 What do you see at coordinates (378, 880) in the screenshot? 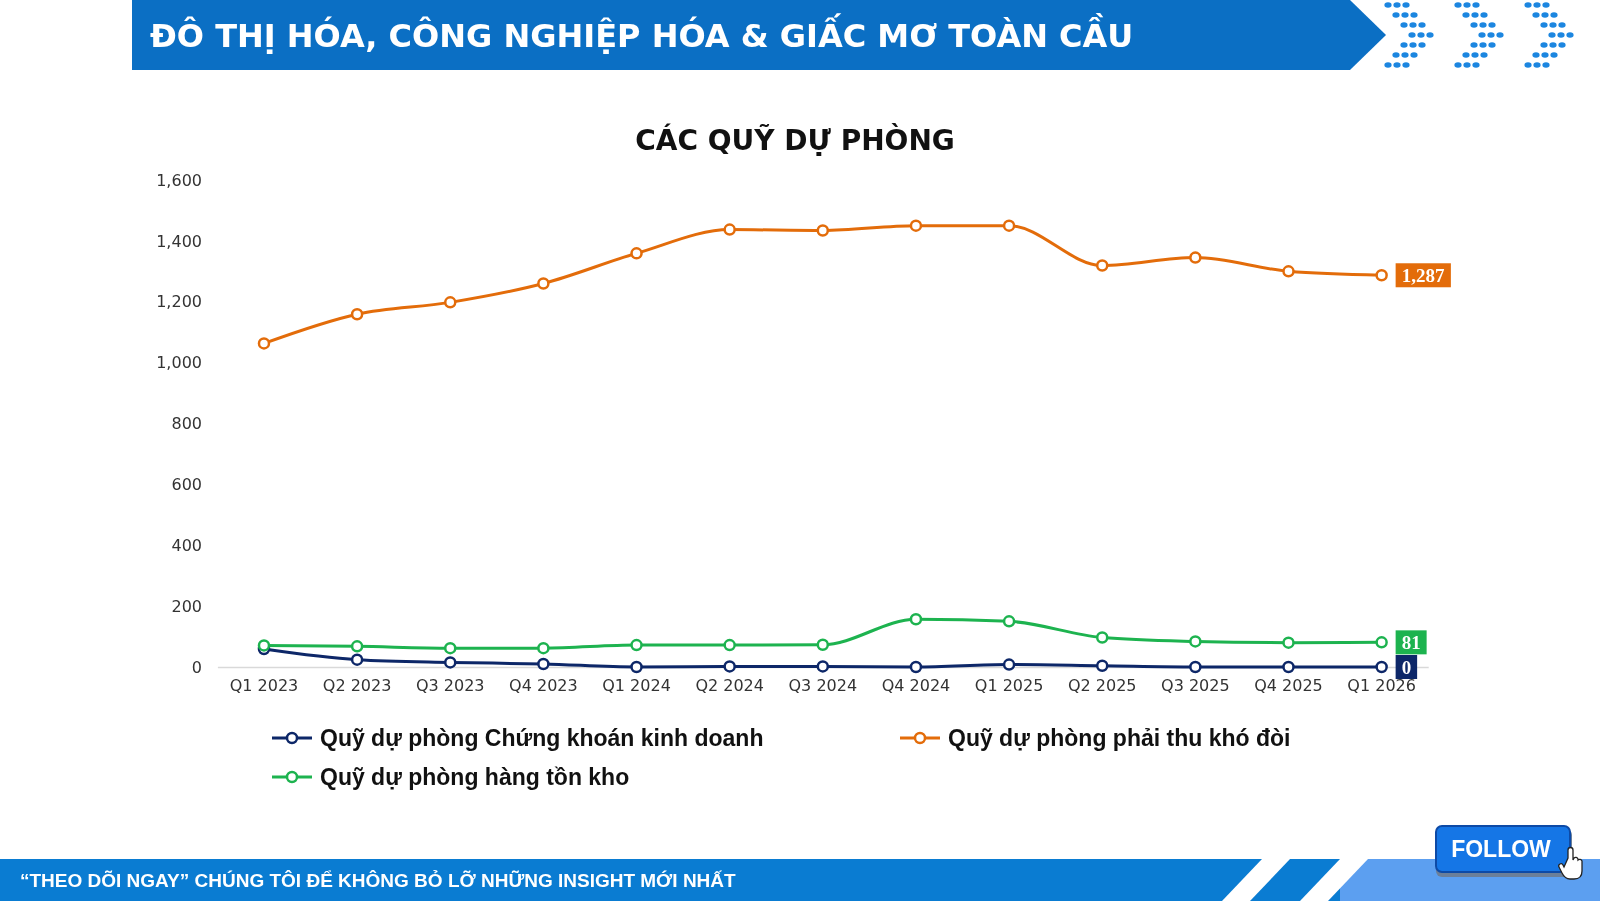
I see `text: “THEO DÕI NGAY” CHÚNG TÔI ĐỂ KHÔNG BỎ LỠ NHỮNG INSIGHT MỚI NHẤT` at bounding box center [378, 880].